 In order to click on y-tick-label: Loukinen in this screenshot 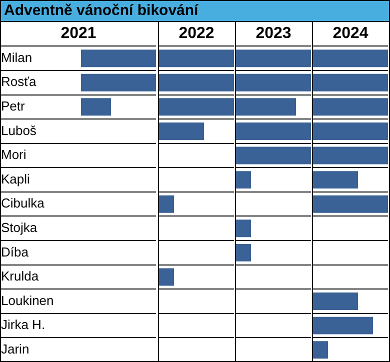, I will do `click(27, 300)`.